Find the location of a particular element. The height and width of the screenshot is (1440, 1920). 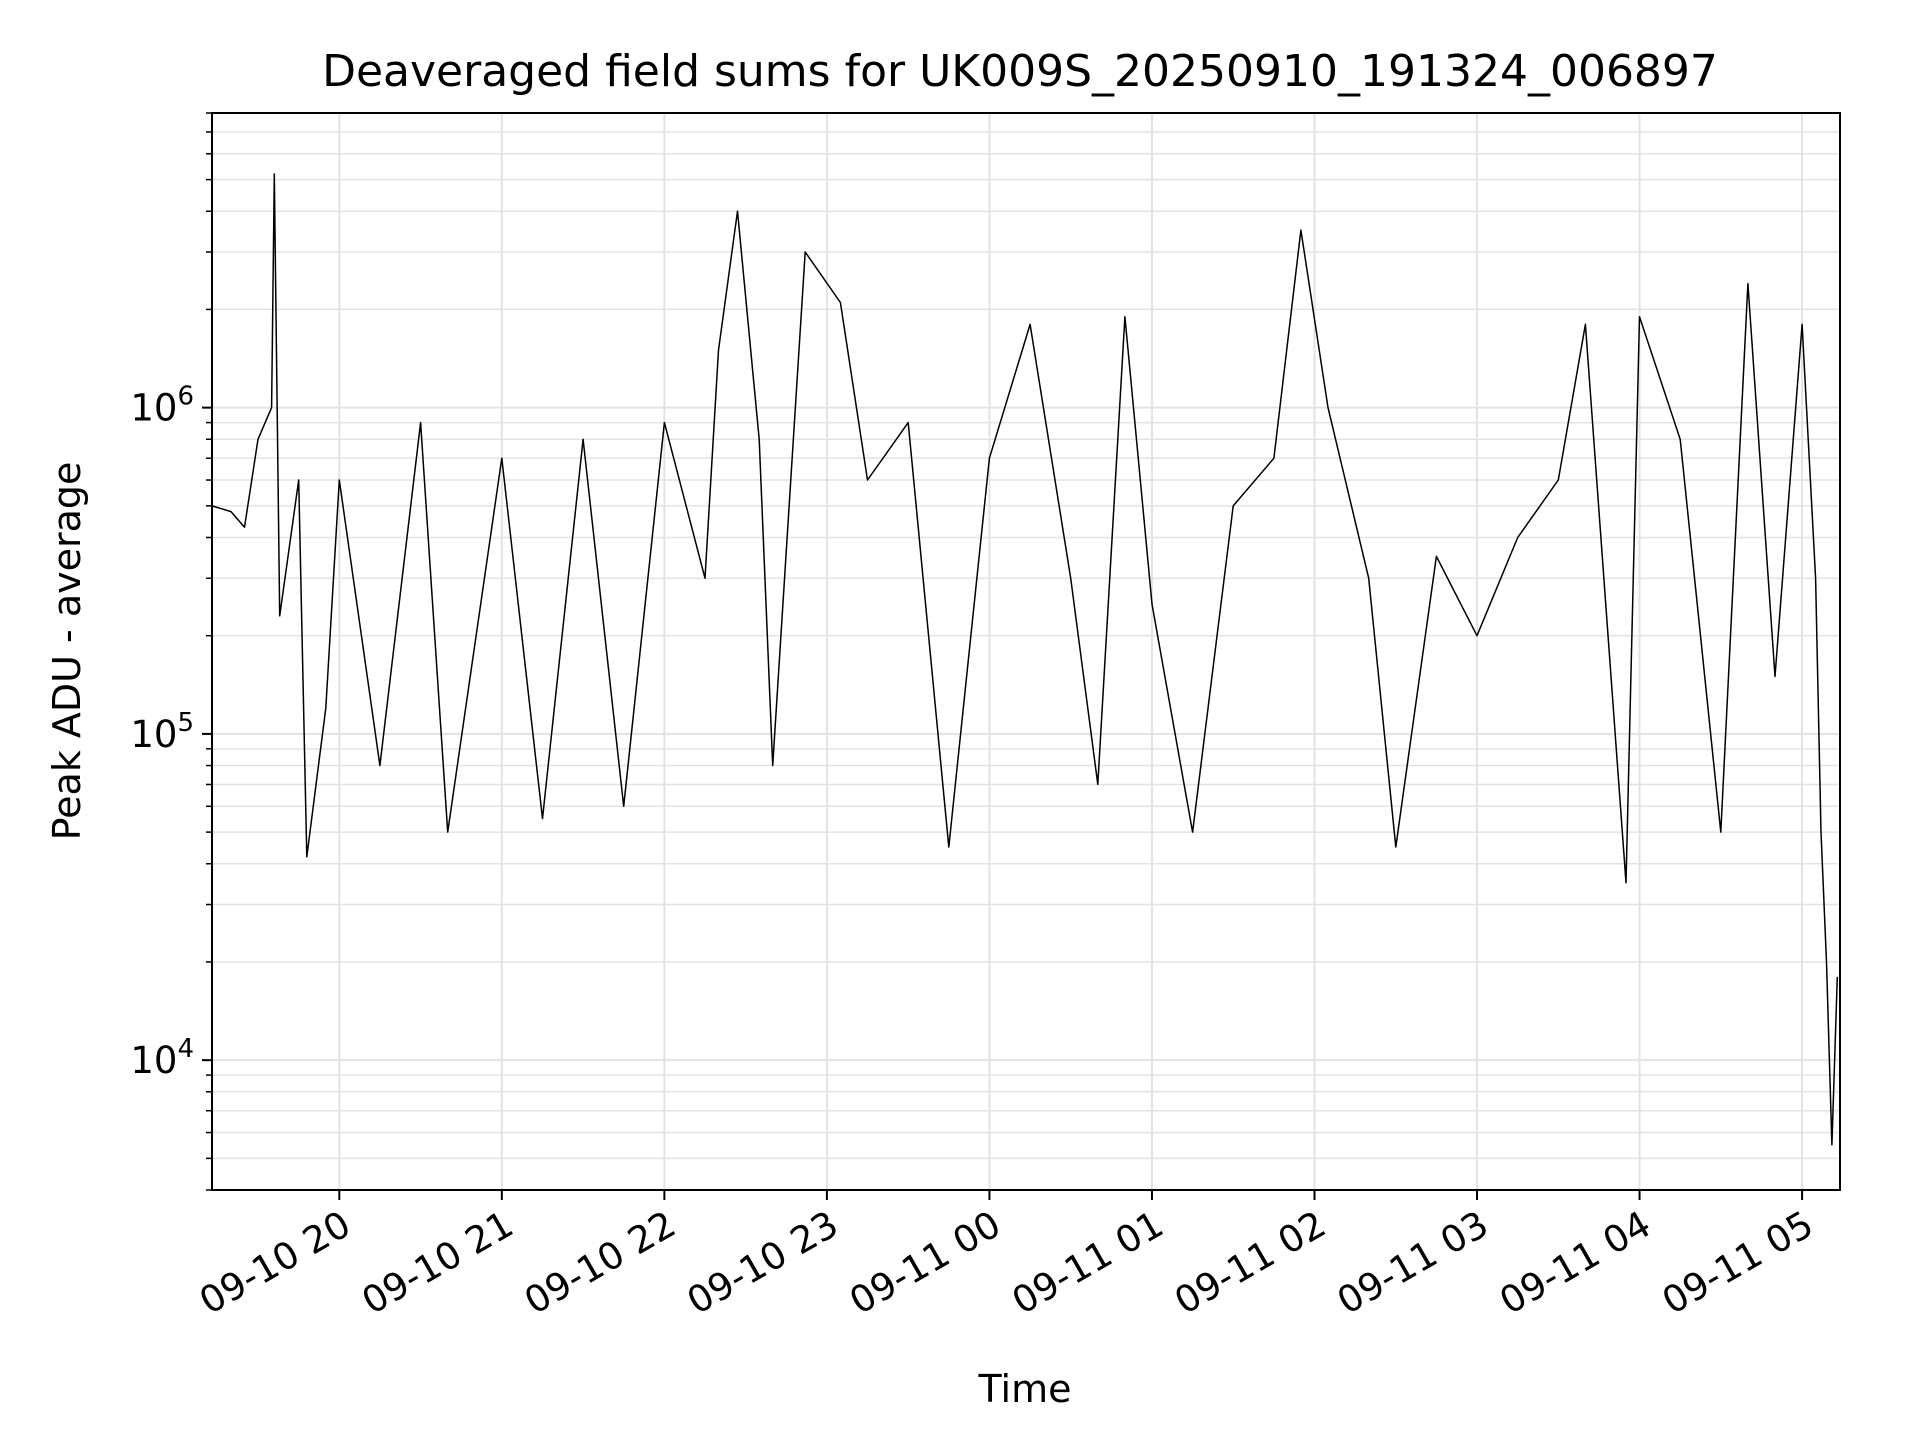

y-tick-label: 106 is located at coordinates (162, 406).